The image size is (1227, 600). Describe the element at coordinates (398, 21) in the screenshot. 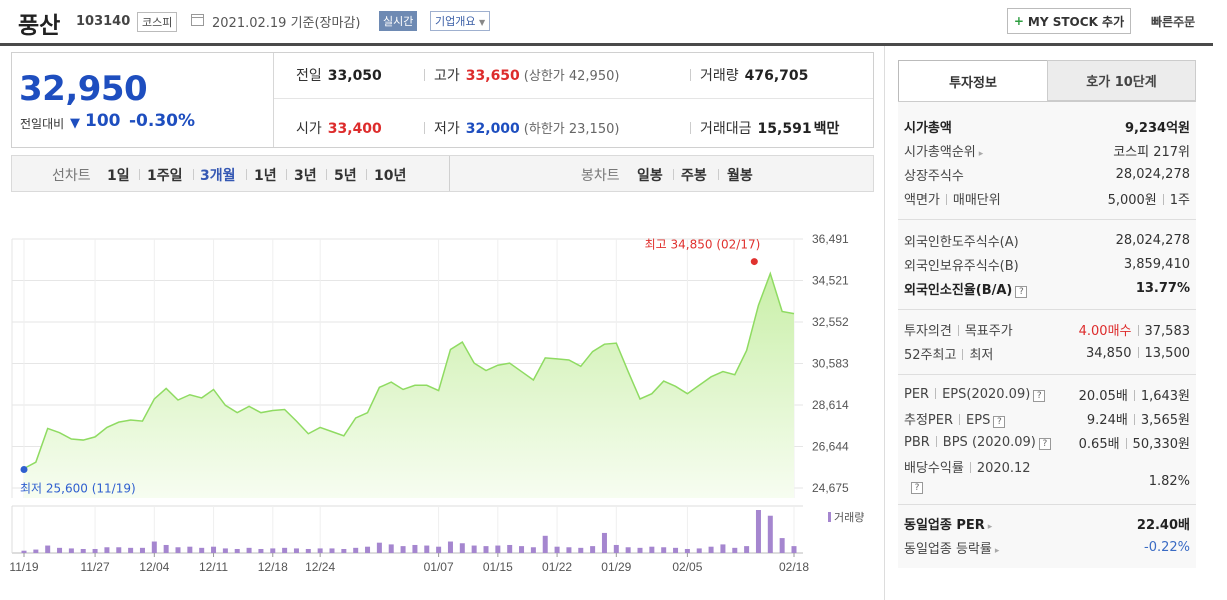

I see `realtime-button: 실시간` at that location.